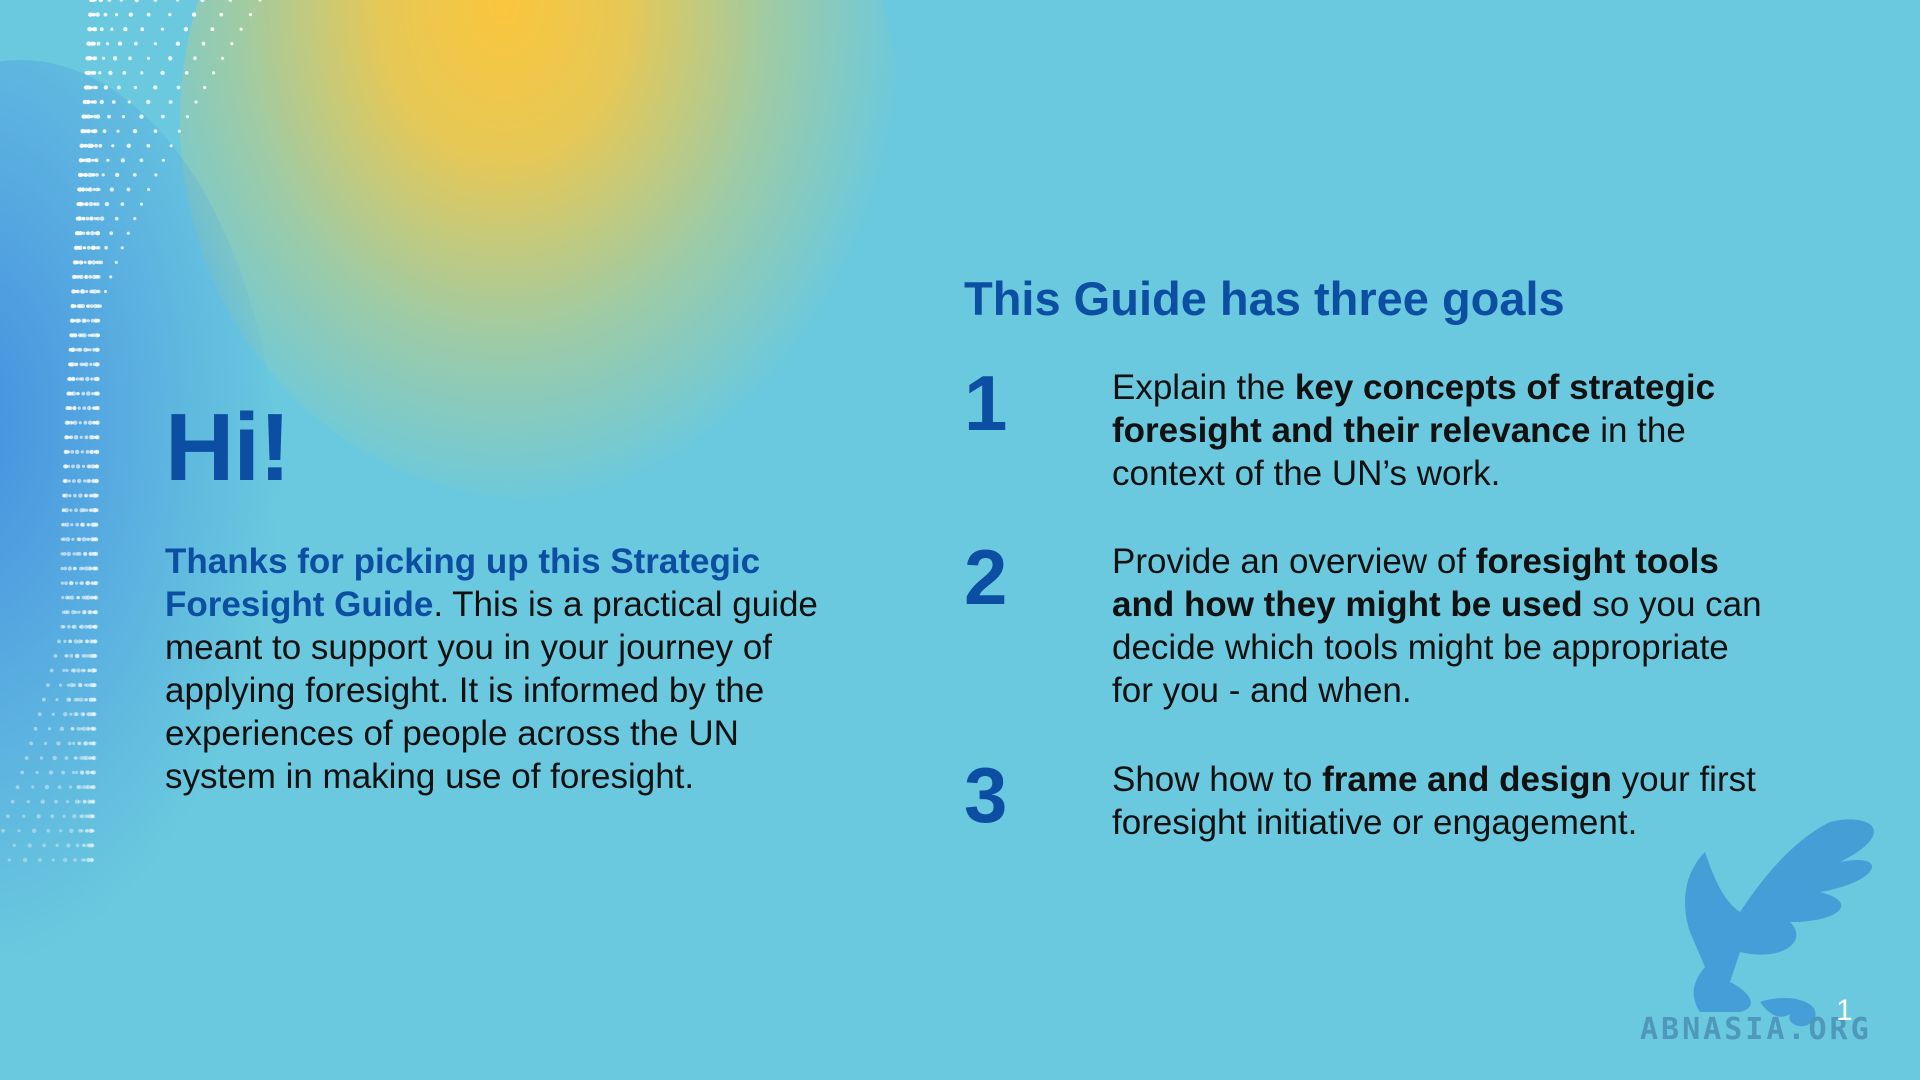 This screenshot has width=1920, height=1080. Describe the element at coordinates (1844, 1010) in the screenshot. I see `page-number: 1` at that location.